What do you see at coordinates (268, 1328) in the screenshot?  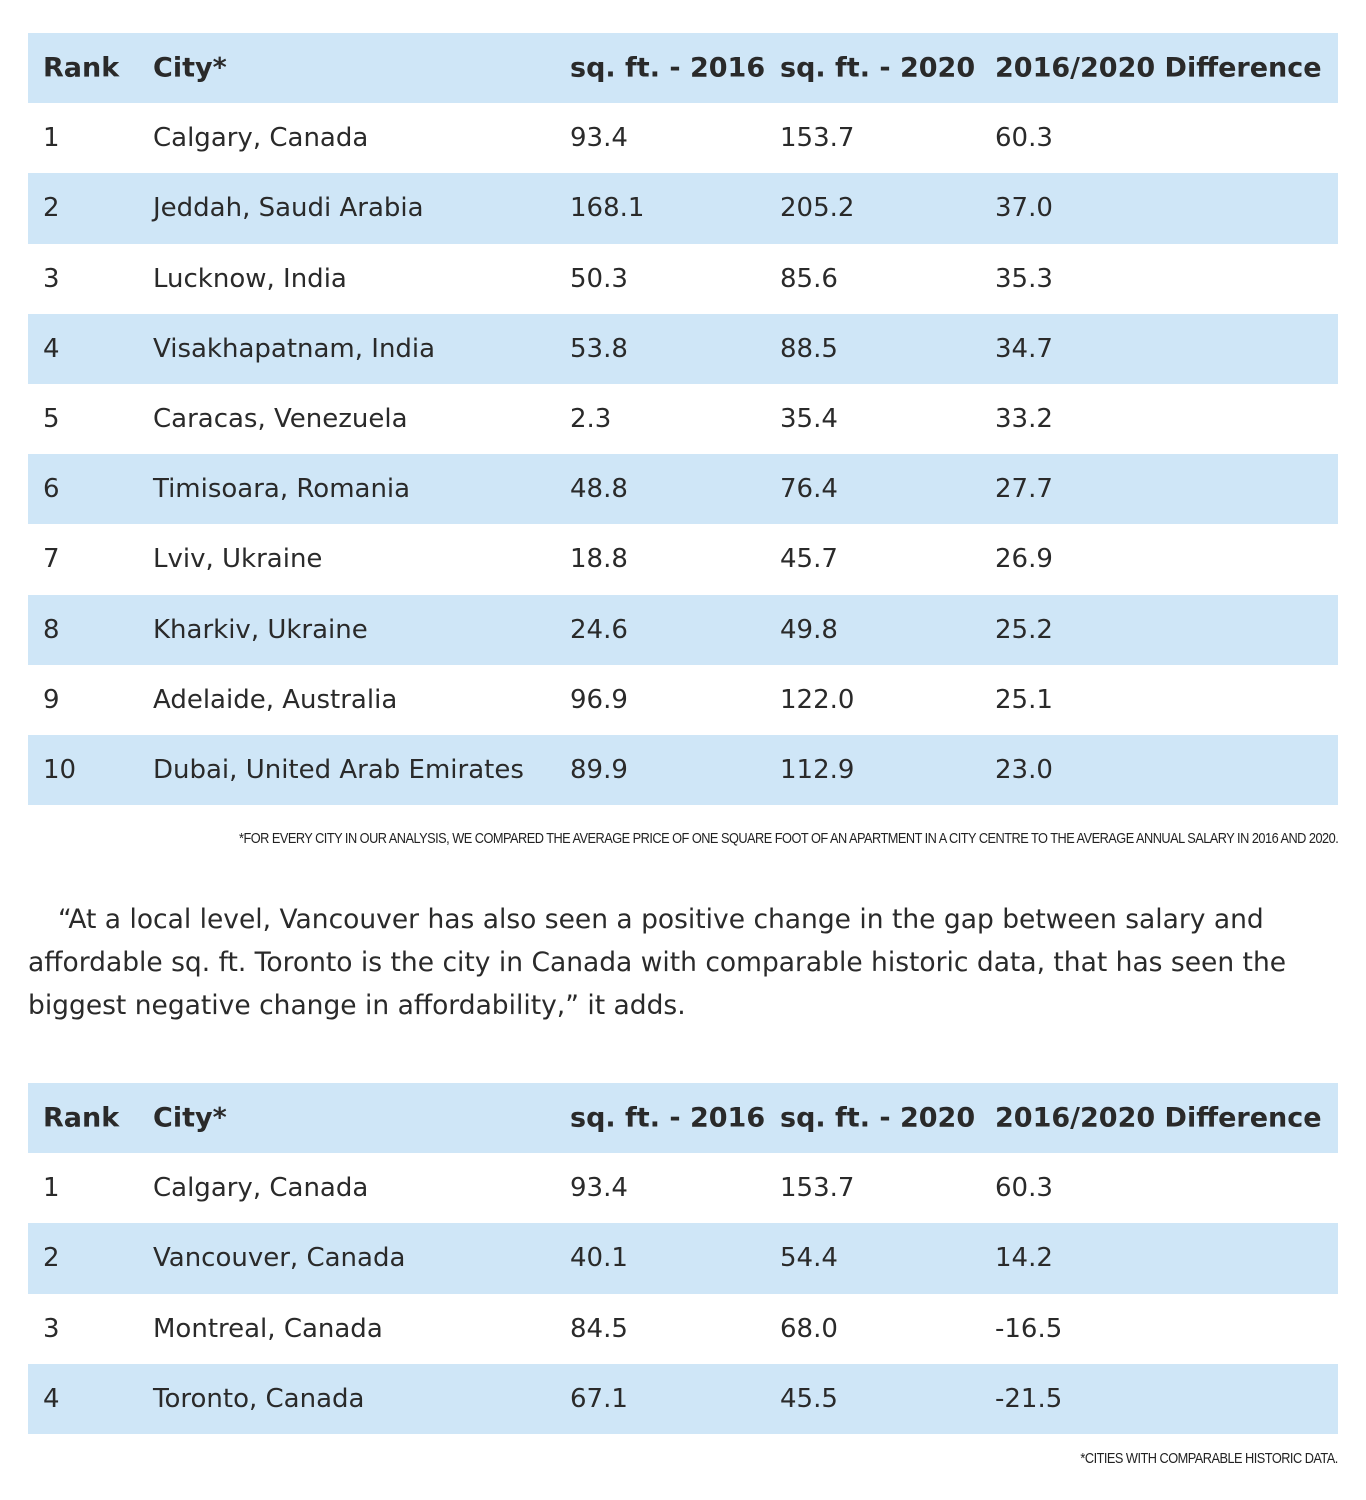 I see `city-cell: Montreal, Canada` at bounding box center [268, 1328].